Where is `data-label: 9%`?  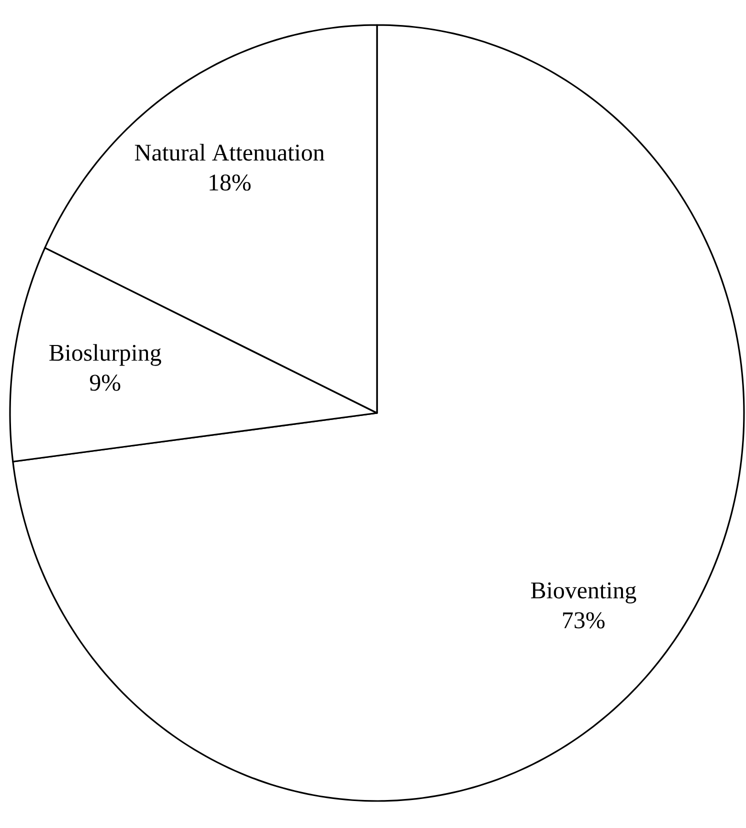 data-label: 9% is located at coordinates (105, 382).